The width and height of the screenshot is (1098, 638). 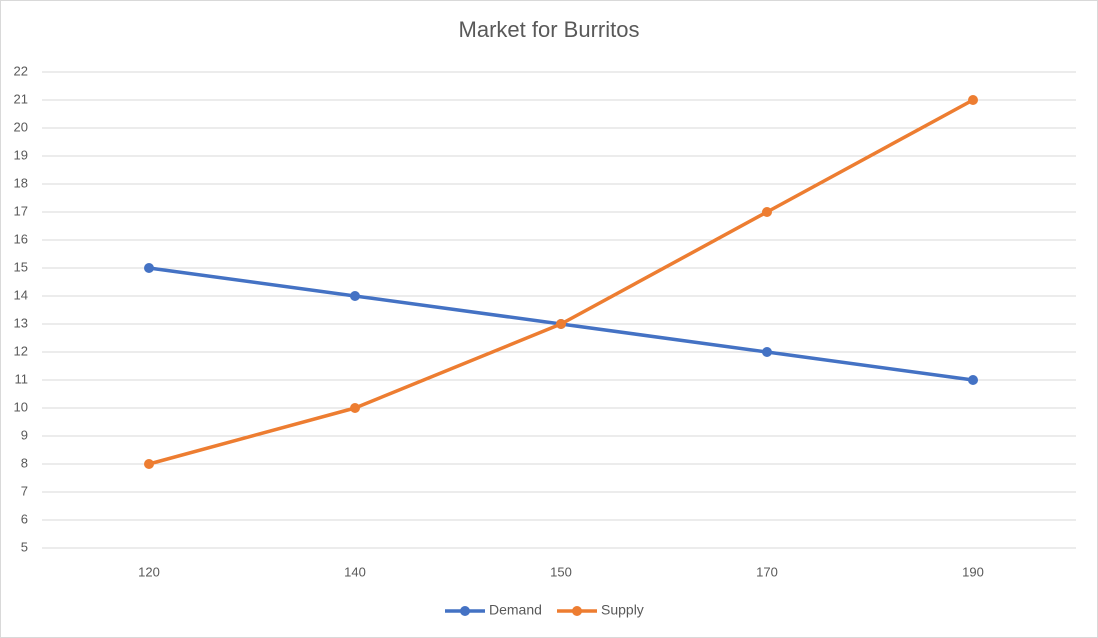 I want to click on y-tick-label: 14, so click(x=21, y=294).